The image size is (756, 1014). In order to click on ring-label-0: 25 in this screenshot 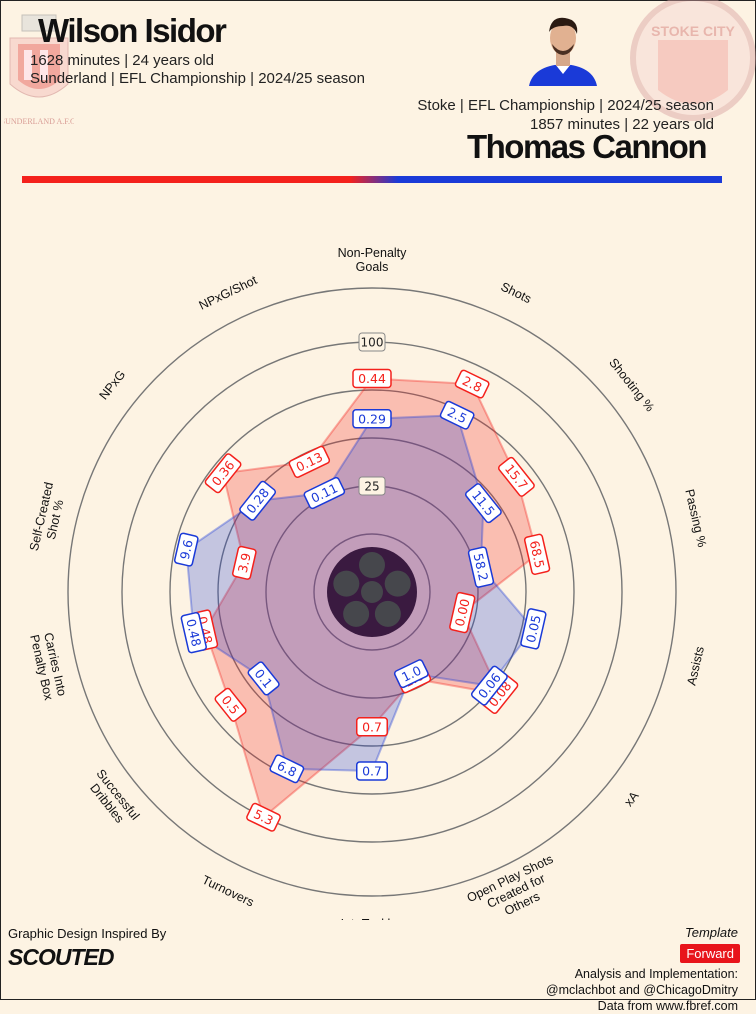, I will do `click(371, 487)`.